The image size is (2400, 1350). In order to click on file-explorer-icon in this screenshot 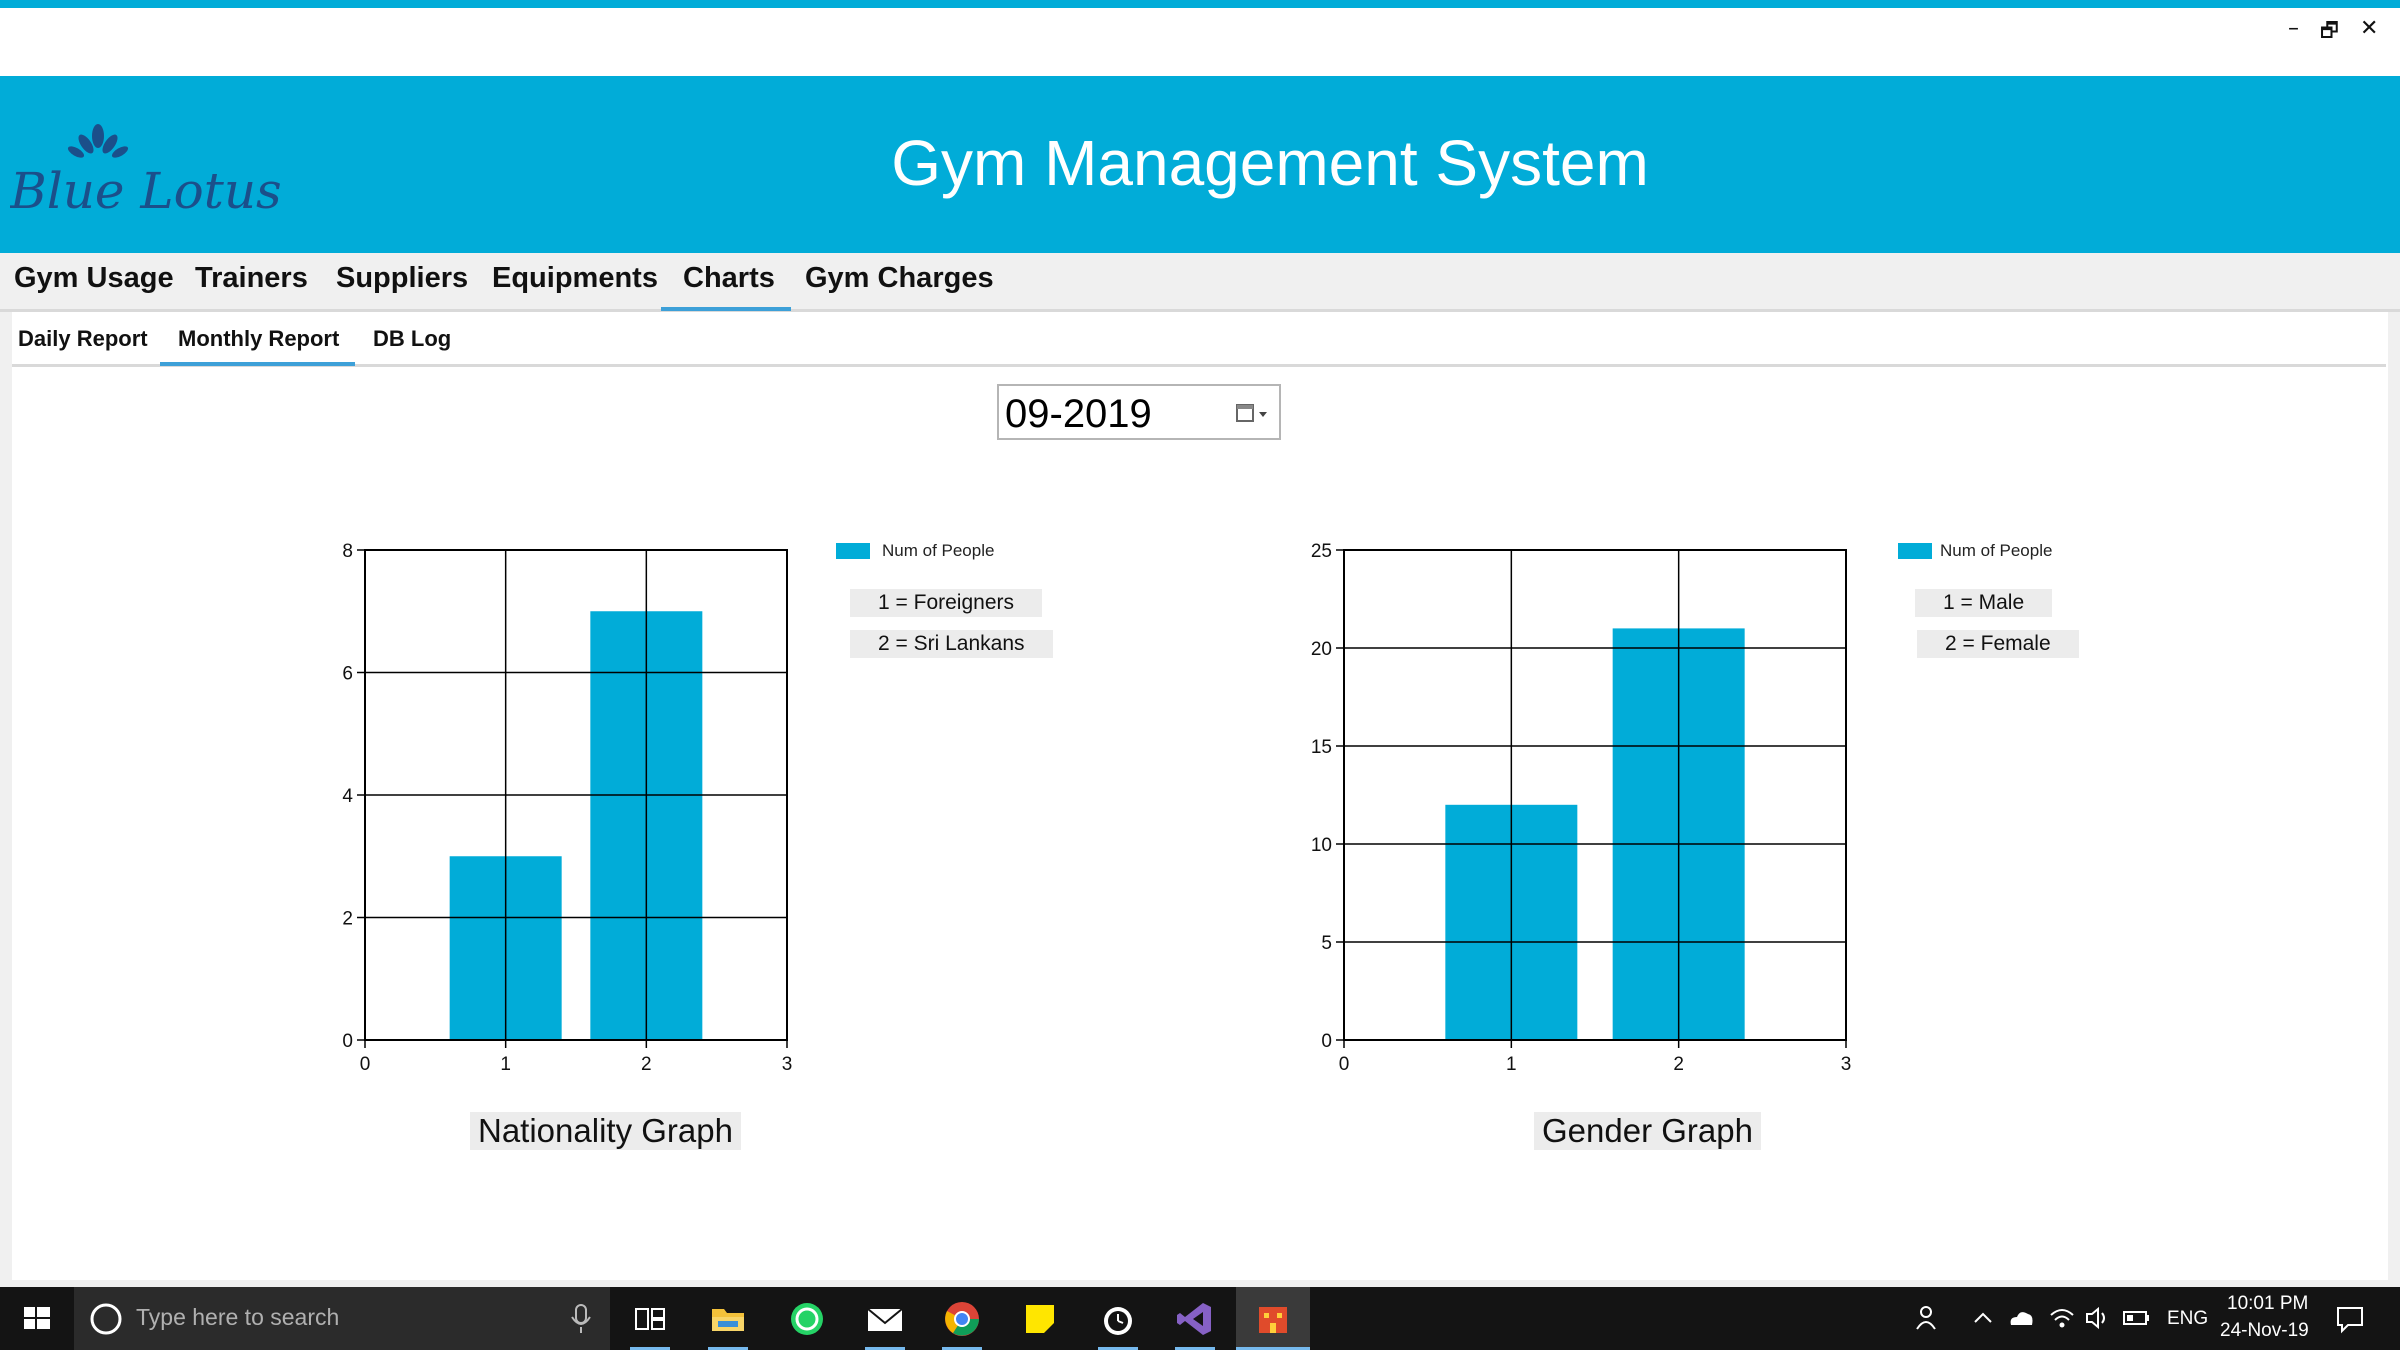, I will do `click(728, 1319)`.